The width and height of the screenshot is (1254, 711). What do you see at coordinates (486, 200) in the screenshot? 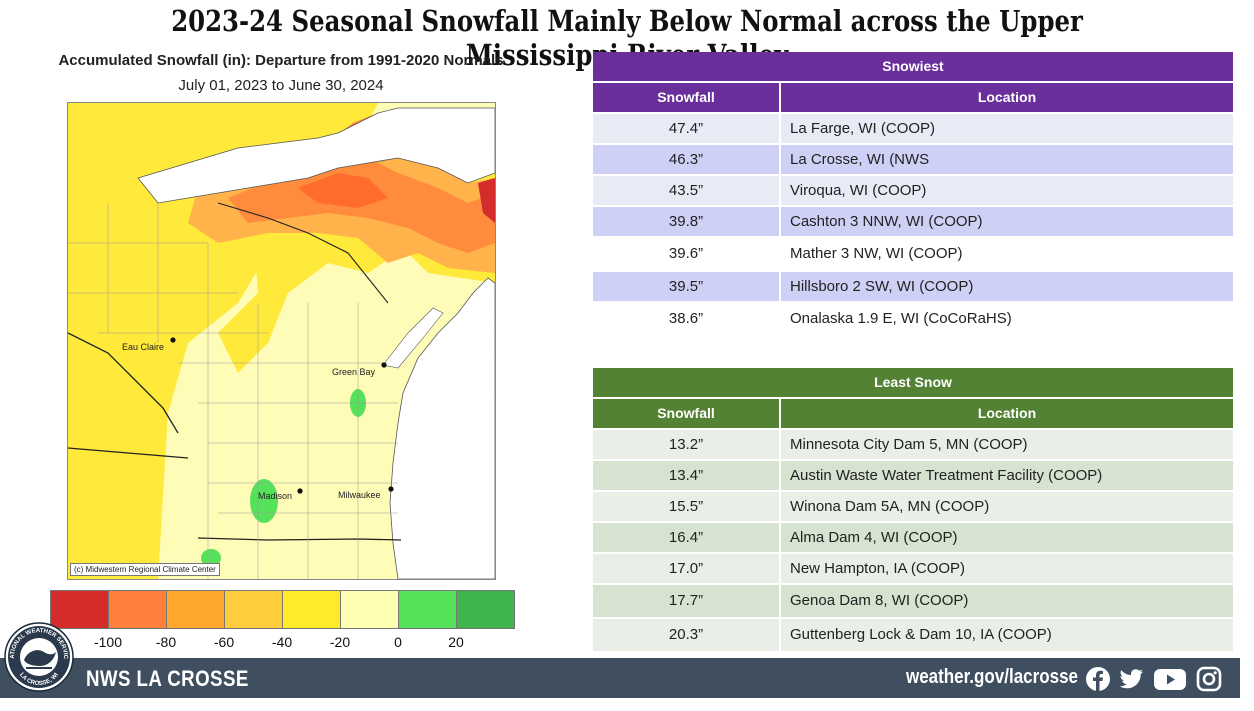
I see `region-east-red` at bounding box center [486, 200].